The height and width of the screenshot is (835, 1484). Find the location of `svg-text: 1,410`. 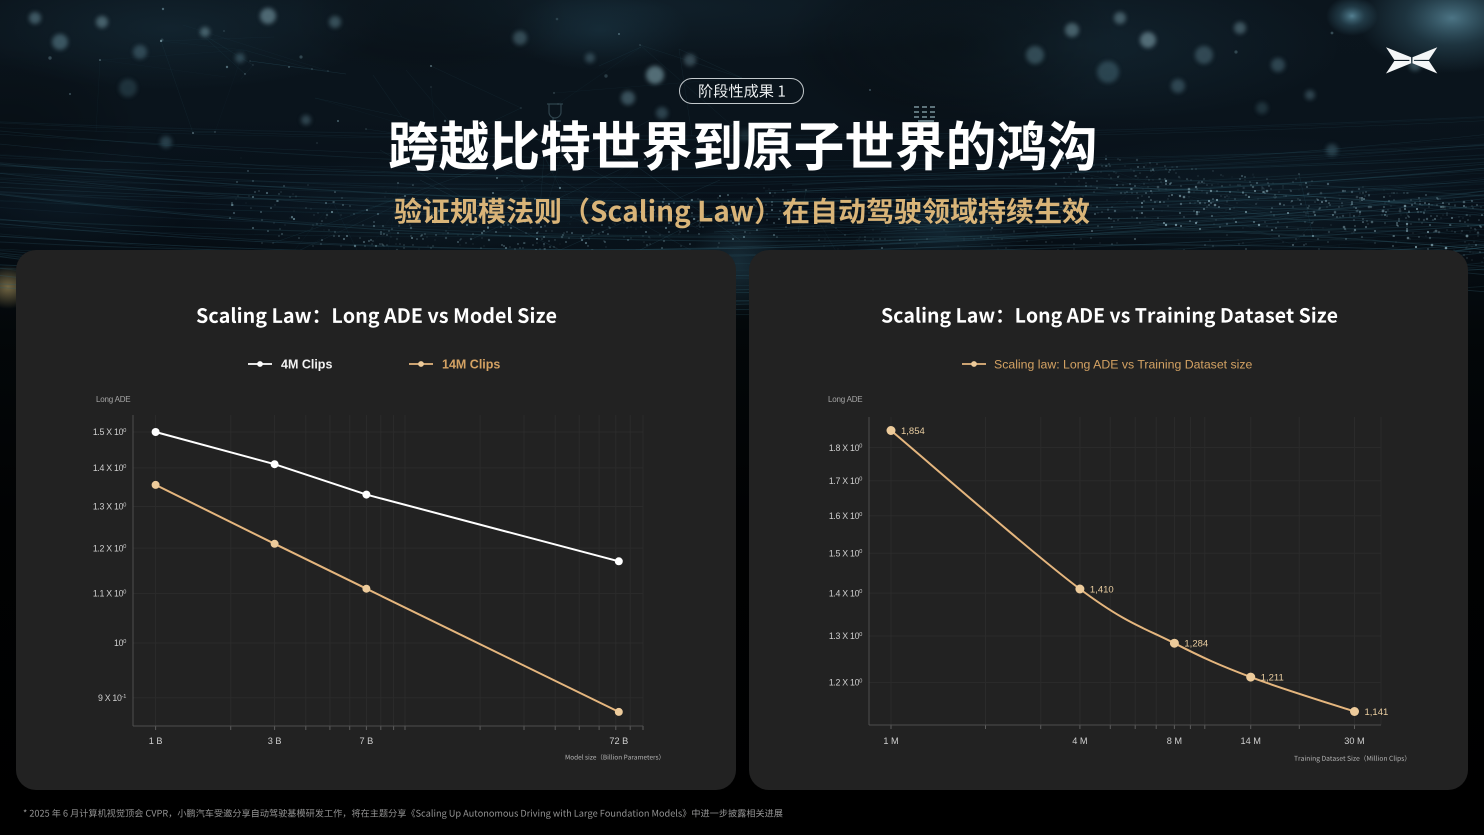

svg-text: 1,410 is located at coordinates (1102, 589).